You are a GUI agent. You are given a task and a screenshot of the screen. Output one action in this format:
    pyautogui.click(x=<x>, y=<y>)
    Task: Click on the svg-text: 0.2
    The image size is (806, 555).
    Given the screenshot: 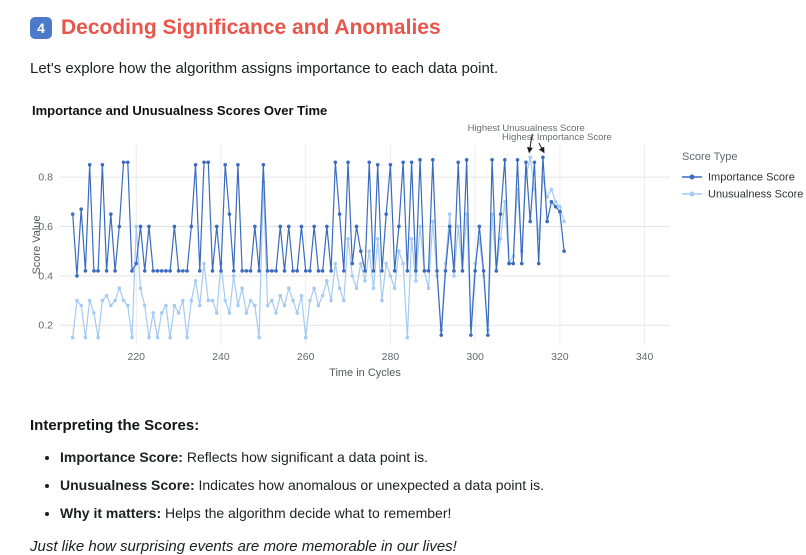 What is the action you would take?
    pyautogui.click(x=45, y=326)
    